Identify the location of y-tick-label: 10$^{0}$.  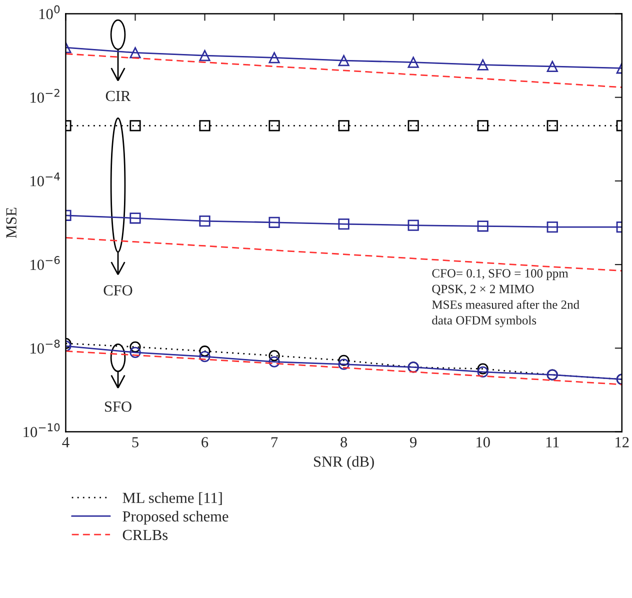
(49, 12).